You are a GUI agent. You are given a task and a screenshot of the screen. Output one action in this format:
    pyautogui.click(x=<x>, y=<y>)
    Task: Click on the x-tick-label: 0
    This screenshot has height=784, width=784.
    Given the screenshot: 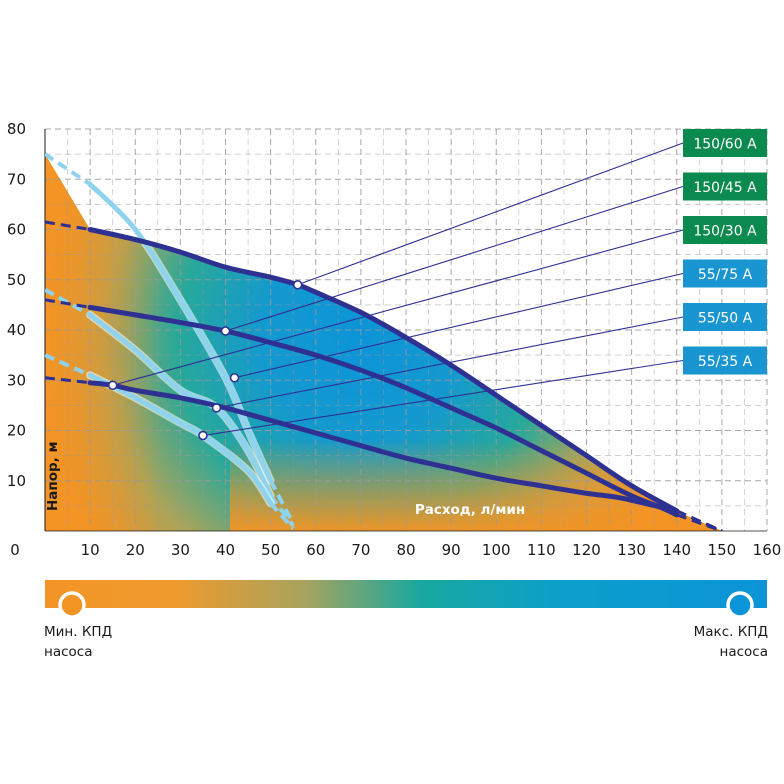 What is the action you would take?
    pyautogui.click(x=15, y=550)
    